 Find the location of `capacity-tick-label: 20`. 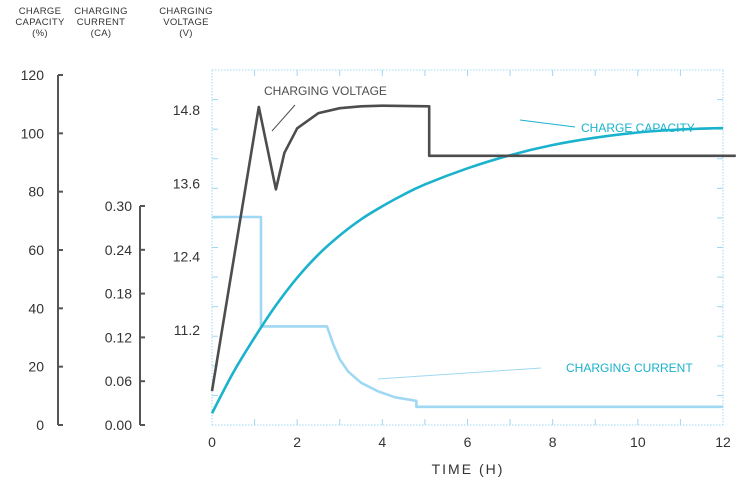

capacity-tick-label: 20 is located at coordinates (36, 367).